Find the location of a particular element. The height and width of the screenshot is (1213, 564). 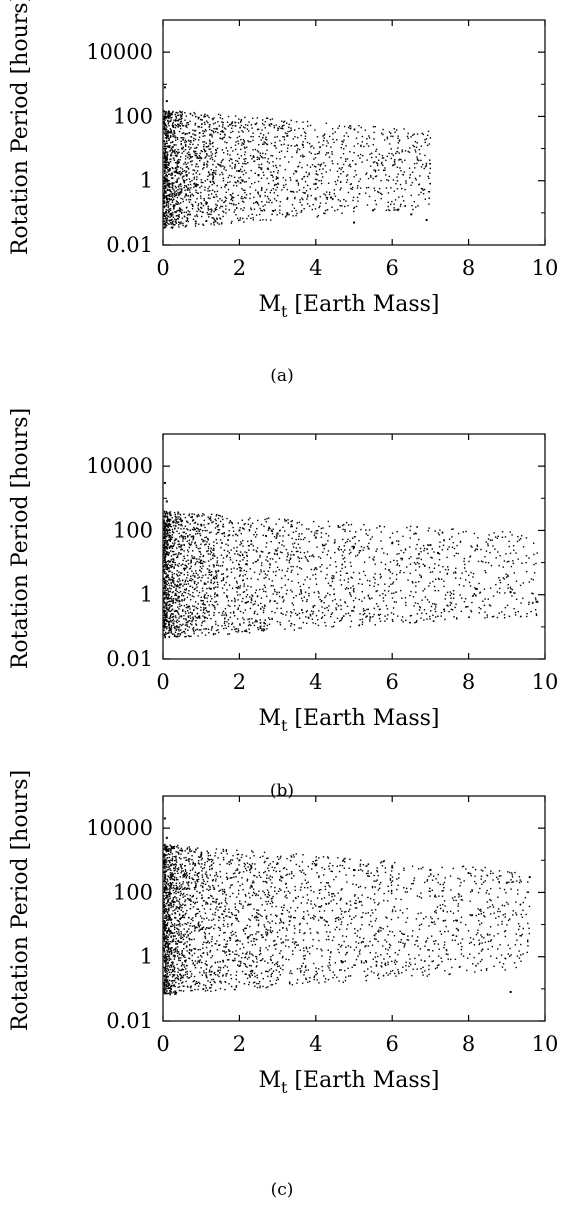

point-a-1968 is located at coordinates (212, 154).